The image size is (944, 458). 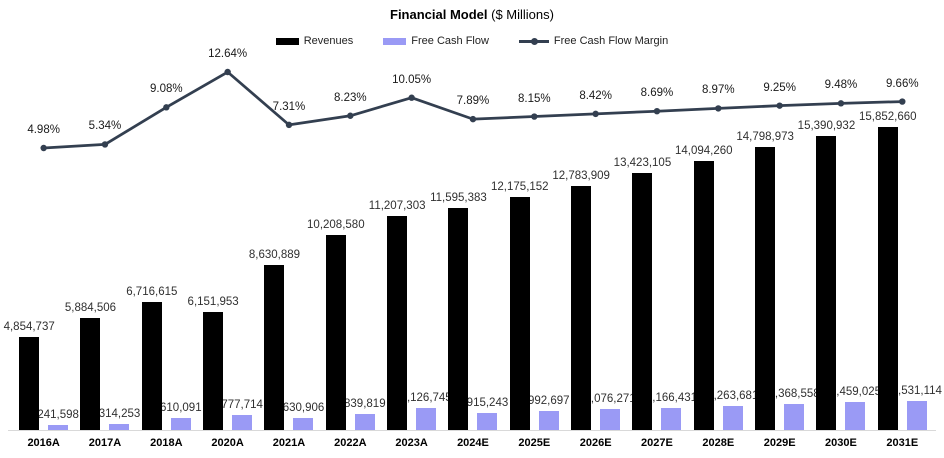 What do you see at coordinates (151, 365) in the screenshot?
I see `revenue-bar-2018A` at bounding box center [151, 365].